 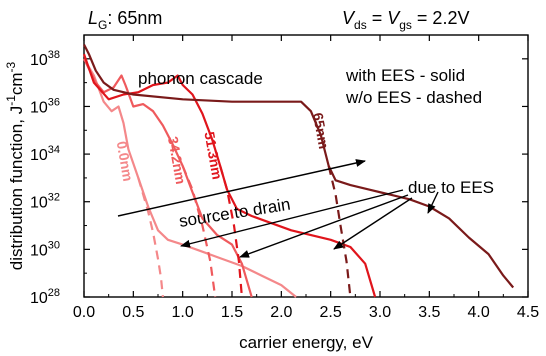 What do you see at coordinates (331, 312) in the screenshot?
I see `x-tick-label: 2.5` at bounding box center [331, 312].